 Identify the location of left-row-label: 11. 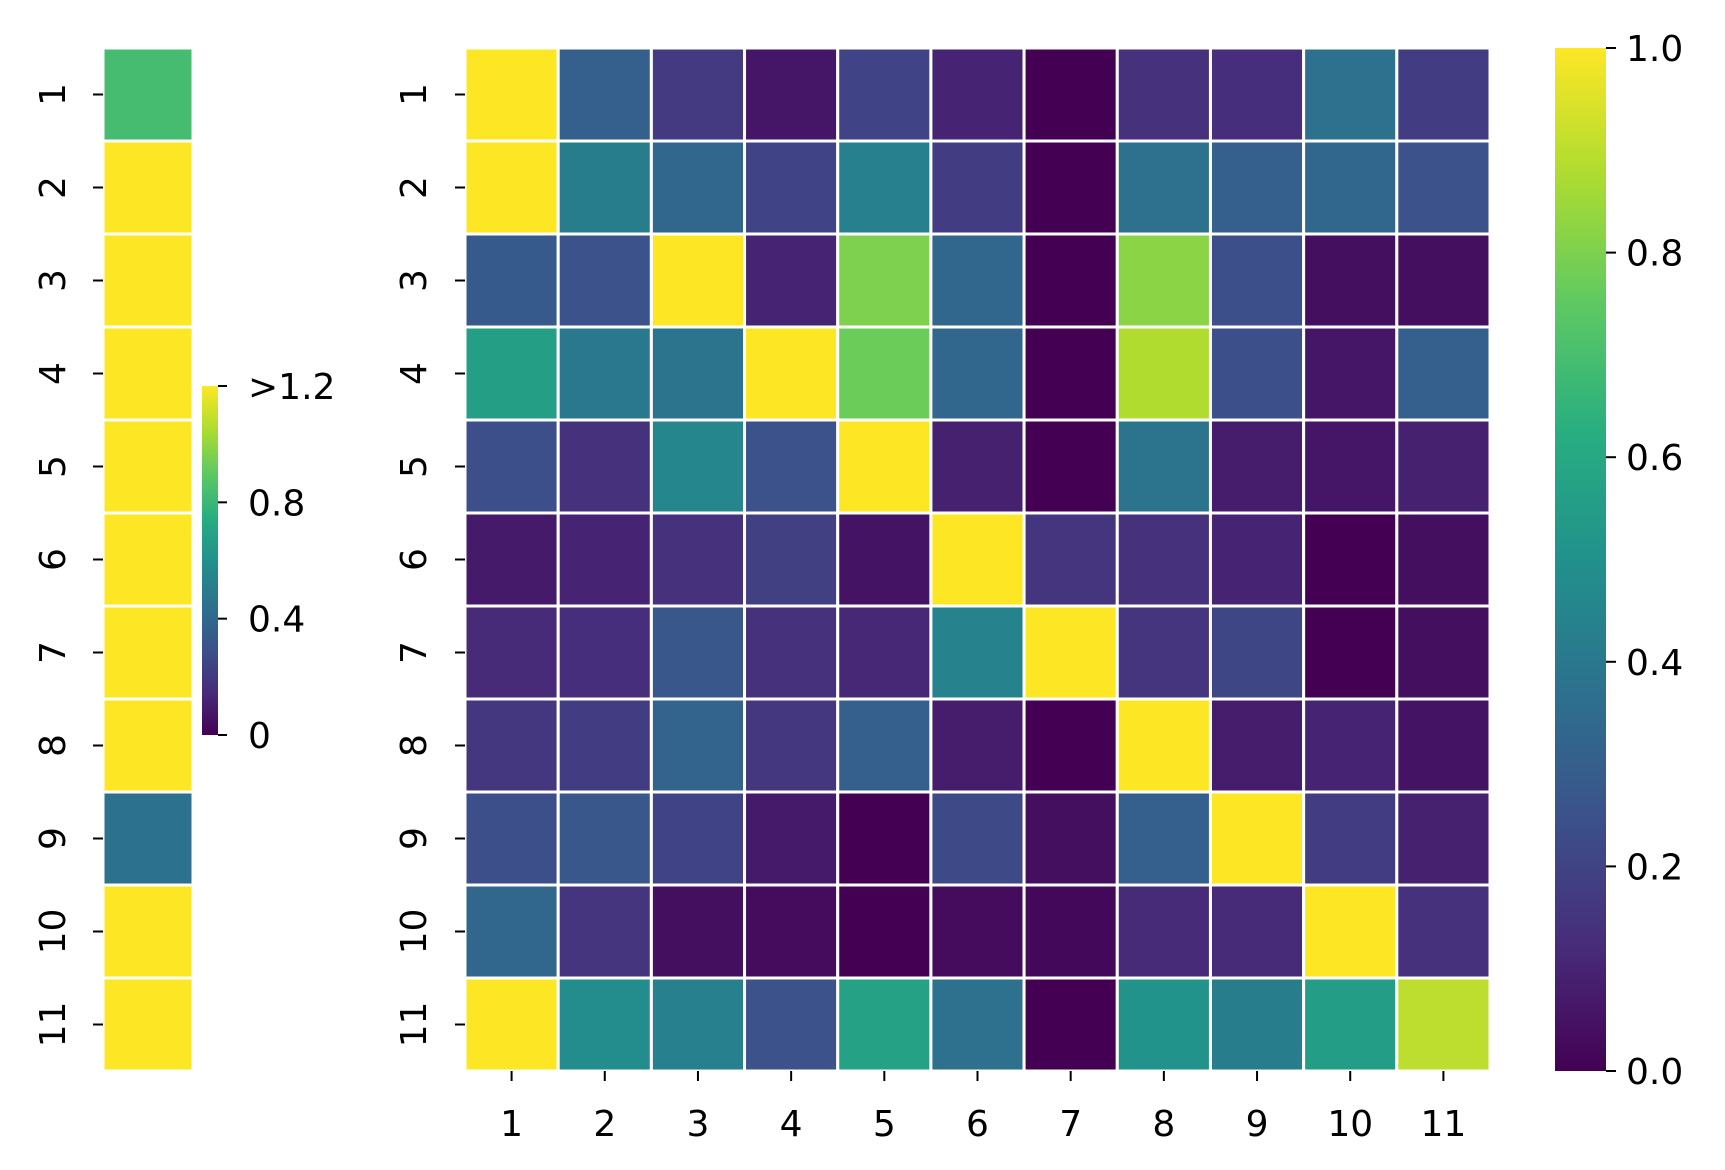
(53, 1025).